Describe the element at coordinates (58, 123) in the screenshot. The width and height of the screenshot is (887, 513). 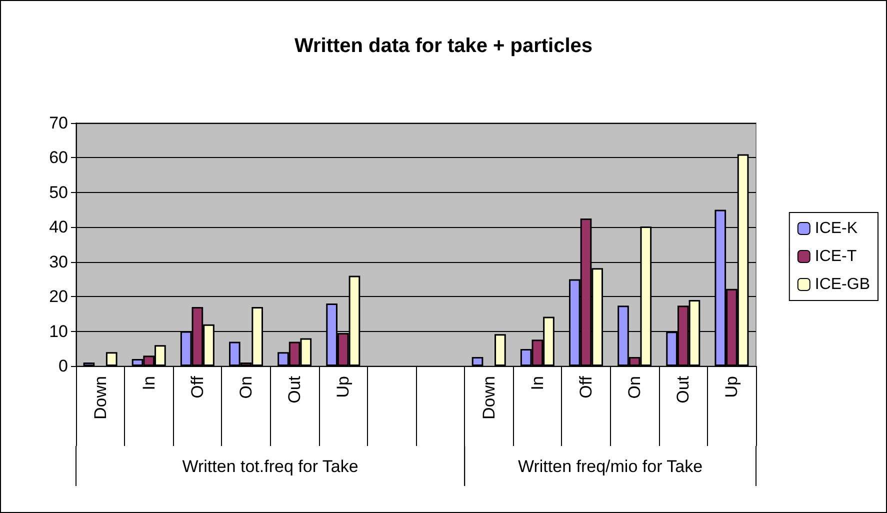
I see `y-tick-label: 70` at that location.